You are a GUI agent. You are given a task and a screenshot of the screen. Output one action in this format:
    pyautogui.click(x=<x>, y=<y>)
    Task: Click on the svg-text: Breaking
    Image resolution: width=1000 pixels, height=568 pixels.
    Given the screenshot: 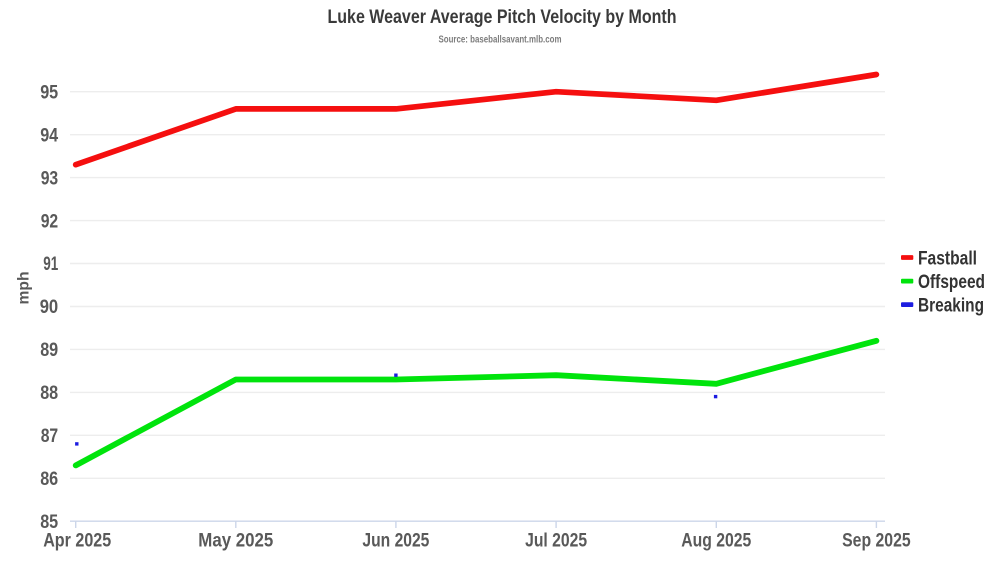 What is the action you would take?
    pyautogui.click(x=951, y=305)
    